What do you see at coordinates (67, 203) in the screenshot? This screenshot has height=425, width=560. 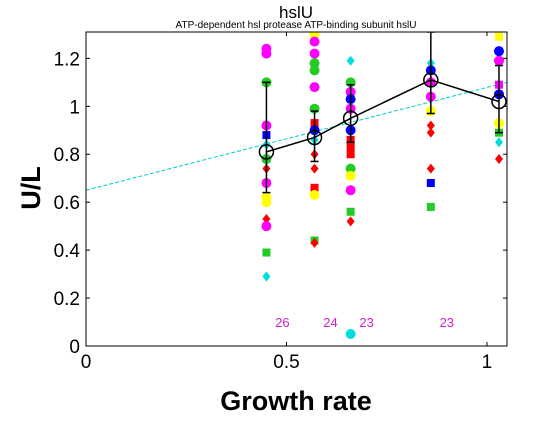 I see `y-tick-label: 0.6` at bounding box center [67, 203].